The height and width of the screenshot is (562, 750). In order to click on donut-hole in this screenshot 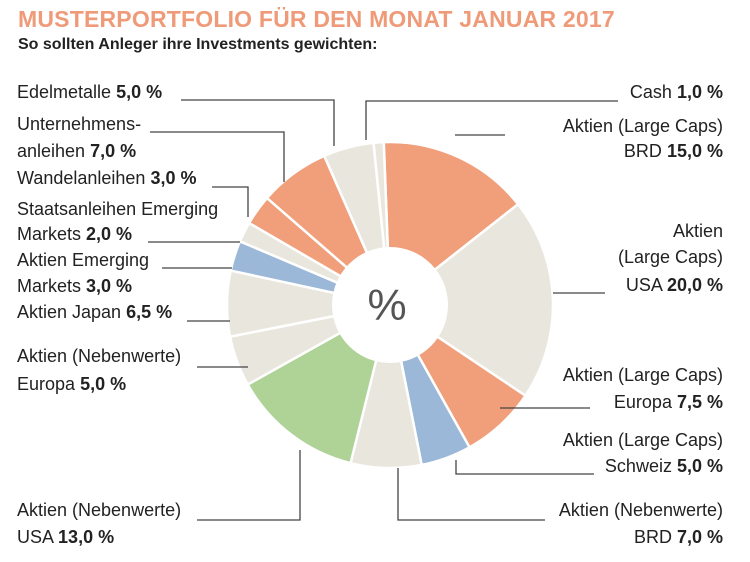, I will do `click(390, 305)`.